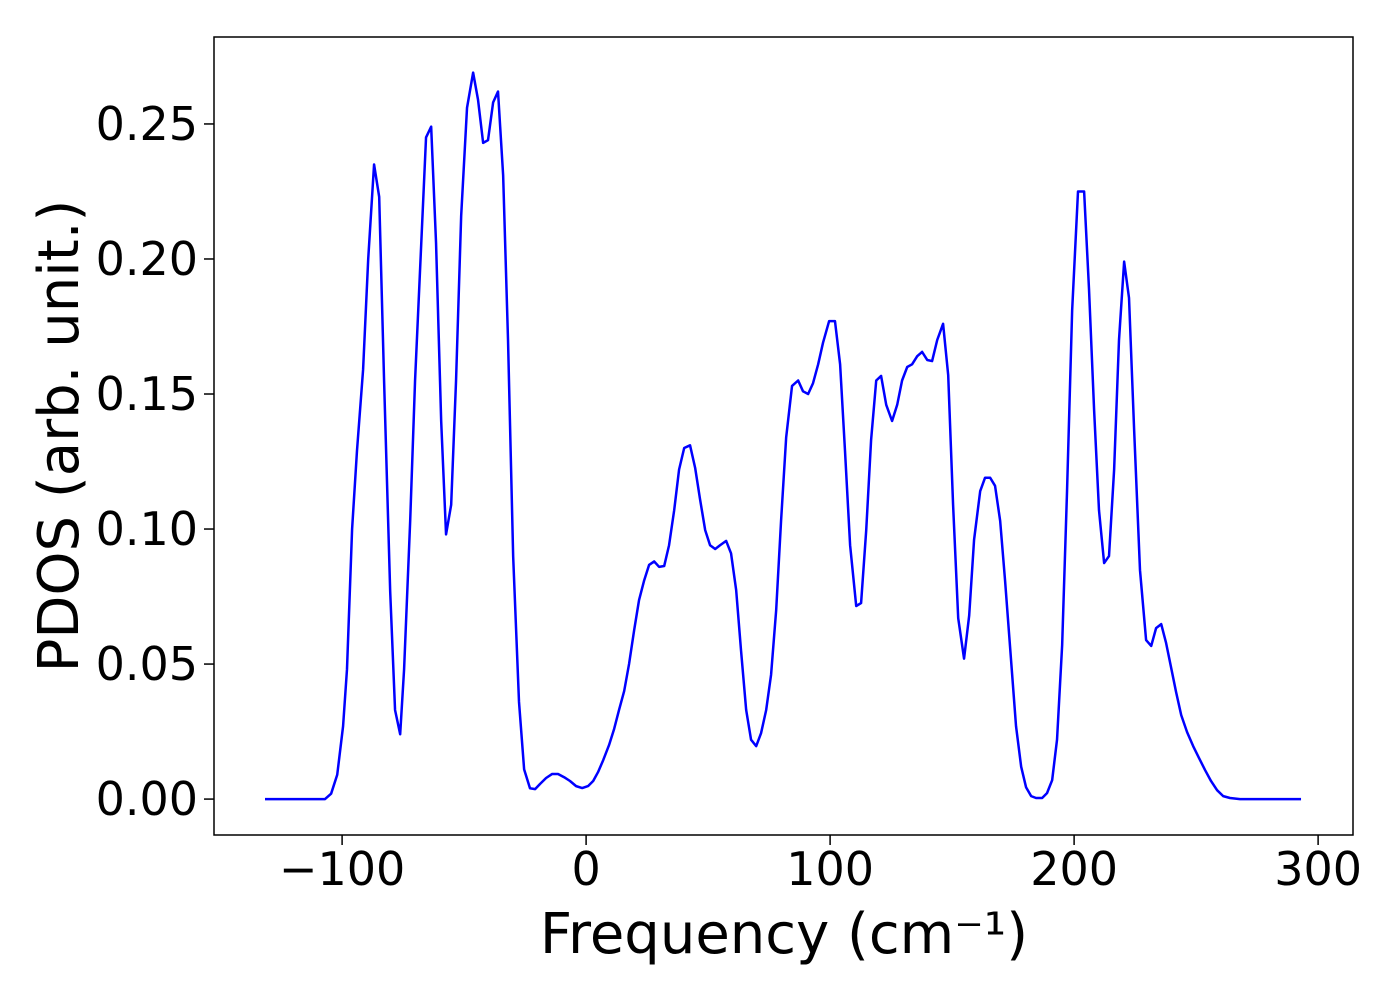 The width and height of the screenshot is (1400, 1000). What do you see at coordinates (147, 259) in the screenshot?
I see `y-tick-label: 0.20` at bounding box center [147, 259].